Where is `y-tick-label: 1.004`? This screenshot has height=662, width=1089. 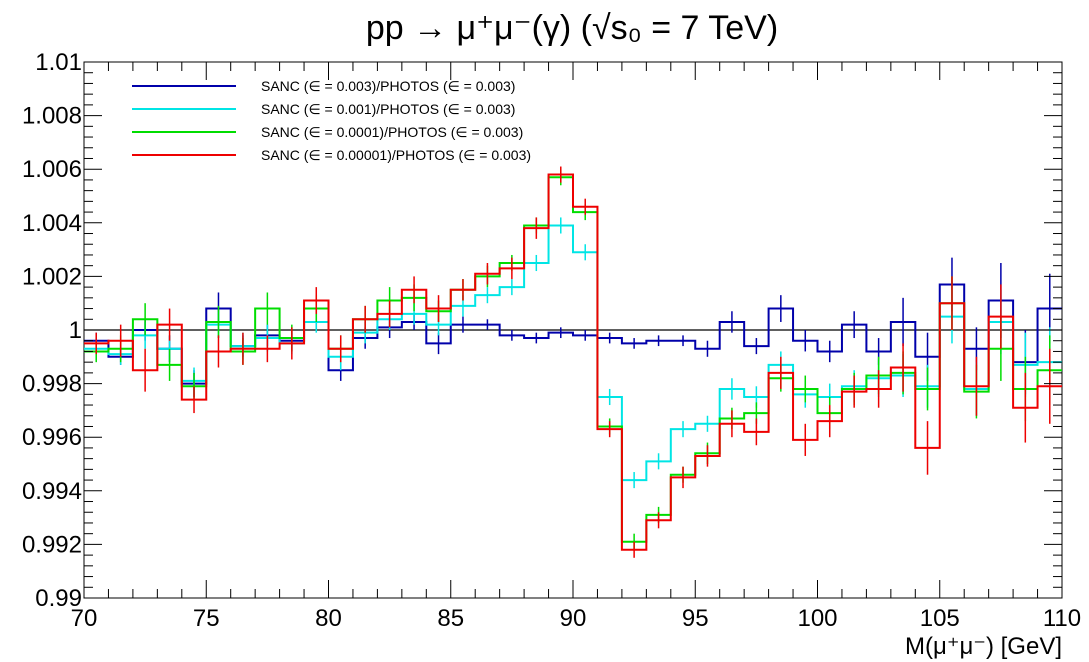 y-tick-label: 1.004 is located at coordinates (52, 223).